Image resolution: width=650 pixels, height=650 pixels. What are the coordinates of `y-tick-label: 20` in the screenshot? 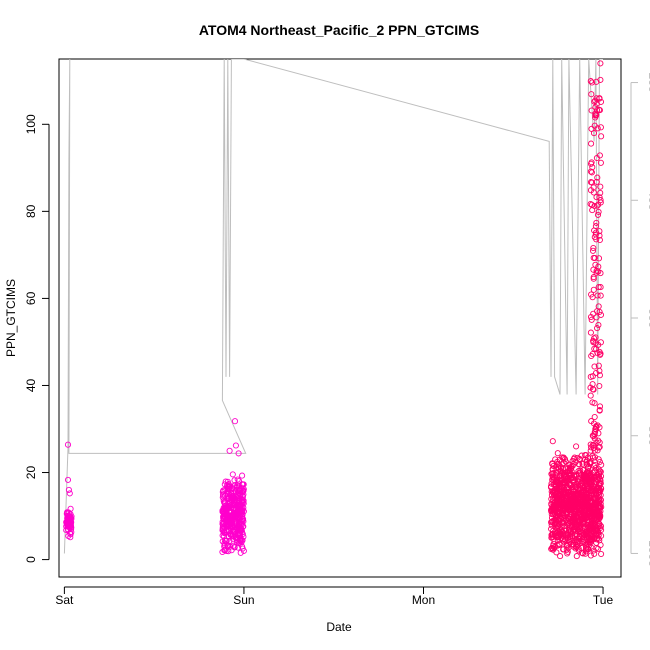 It's located at (31, 473).